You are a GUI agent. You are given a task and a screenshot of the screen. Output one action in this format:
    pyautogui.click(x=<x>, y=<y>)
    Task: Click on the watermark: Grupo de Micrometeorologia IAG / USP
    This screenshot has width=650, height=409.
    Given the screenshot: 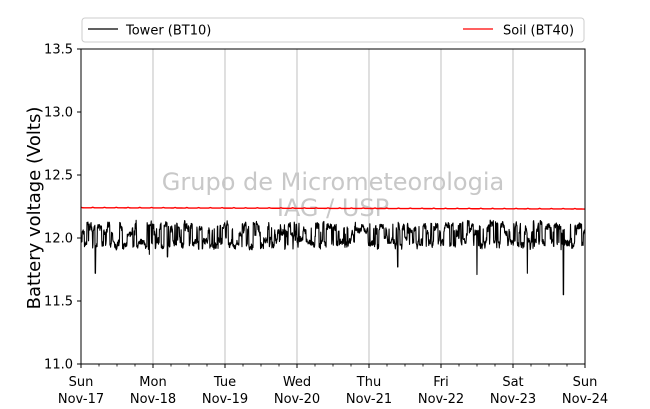 What is the action you would take?
    pyautogui.click(x=333, y=195)
    